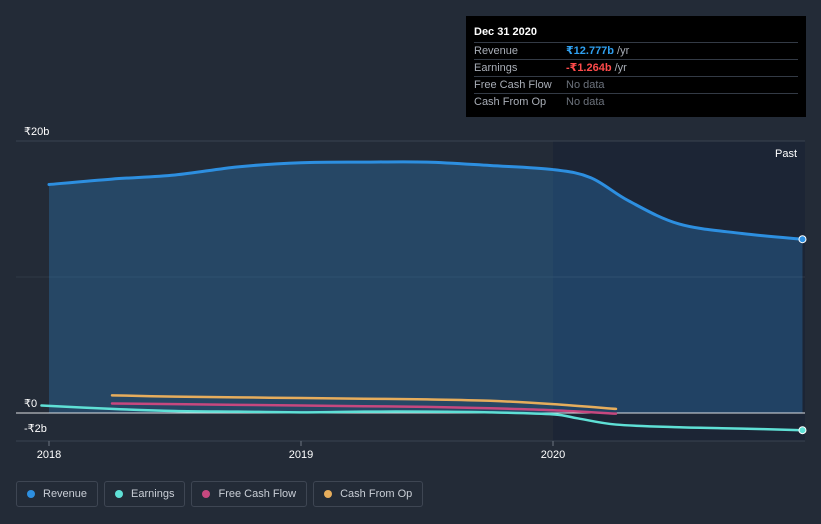 This screenshot has height=524, width=821. I want to click on tooltip-label: Free Cash Flow, so click(513, 85).